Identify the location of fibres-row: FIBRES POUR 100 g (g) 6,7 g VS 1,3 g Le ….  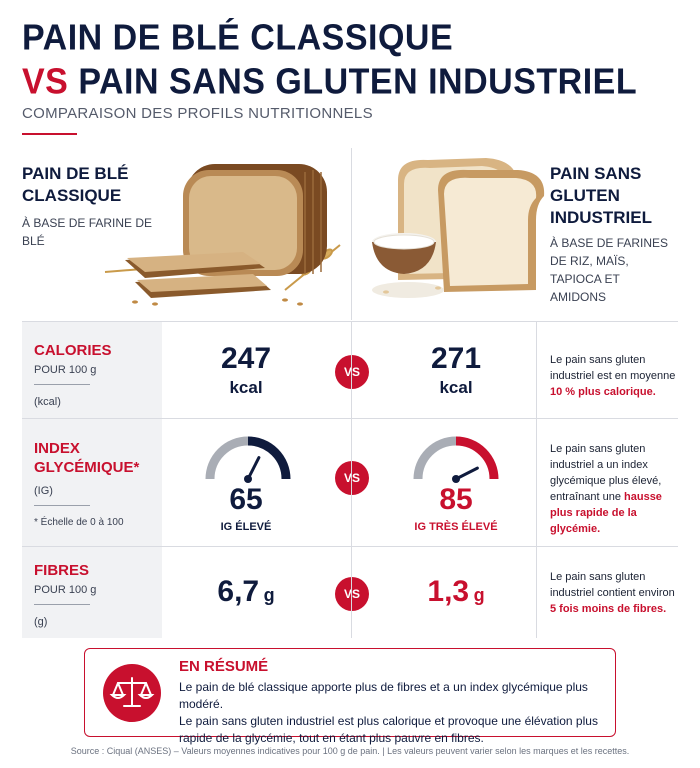
(350, 592).